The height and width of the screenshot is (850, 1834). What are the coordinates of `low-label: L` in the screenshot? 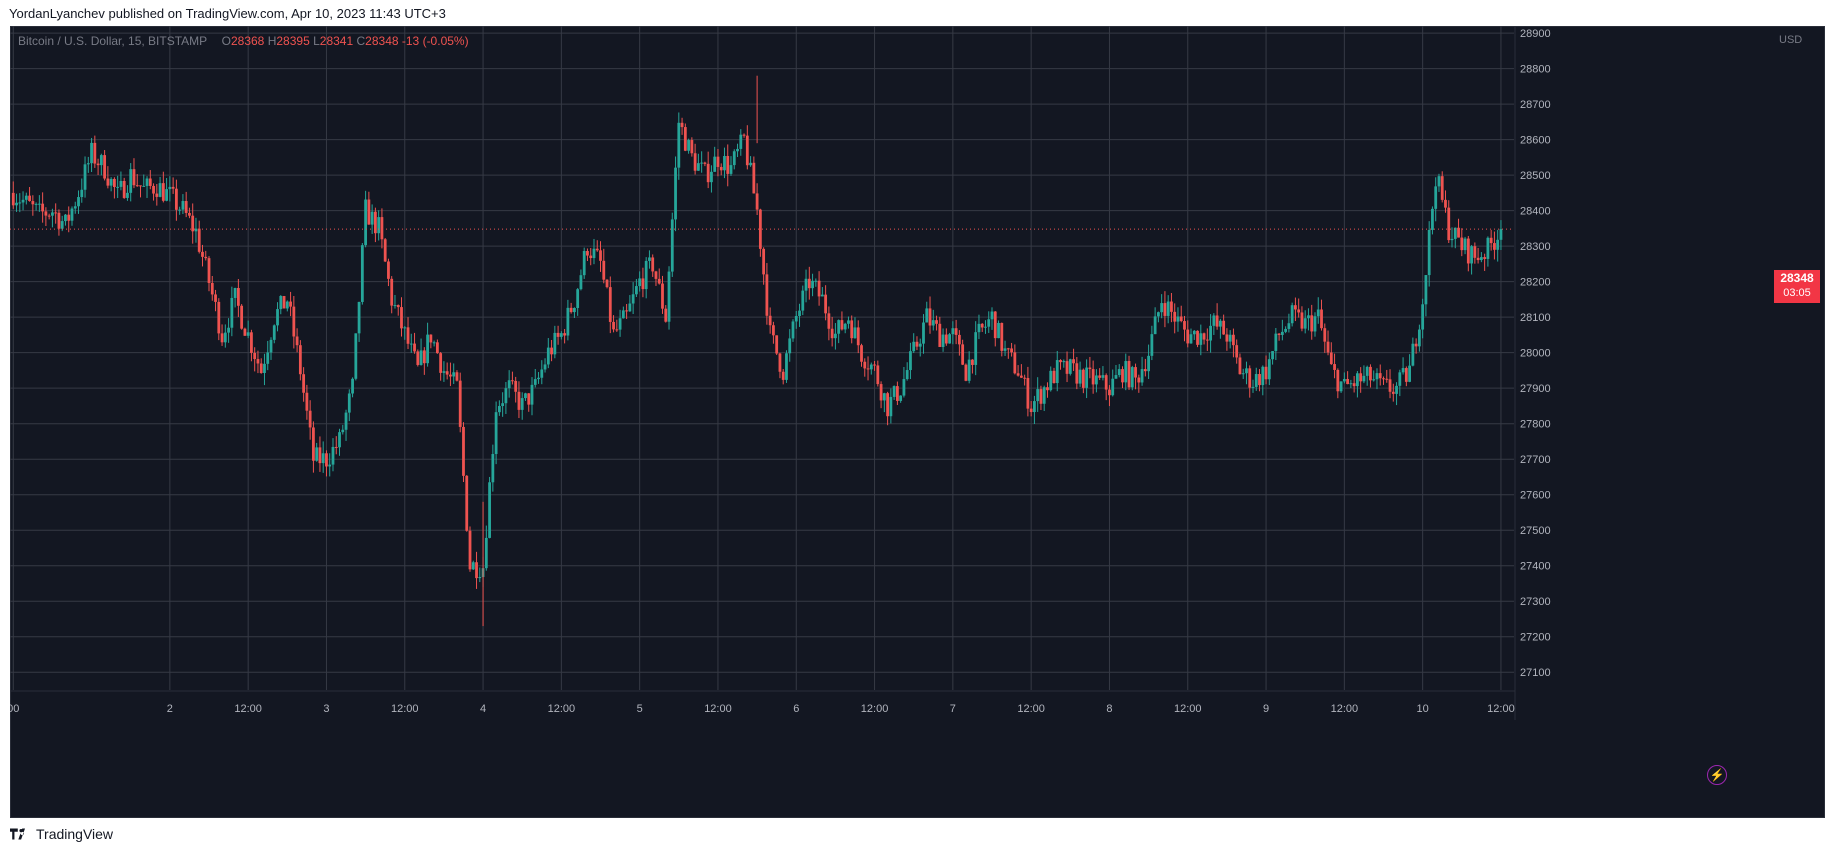 It's located at (316, 41).